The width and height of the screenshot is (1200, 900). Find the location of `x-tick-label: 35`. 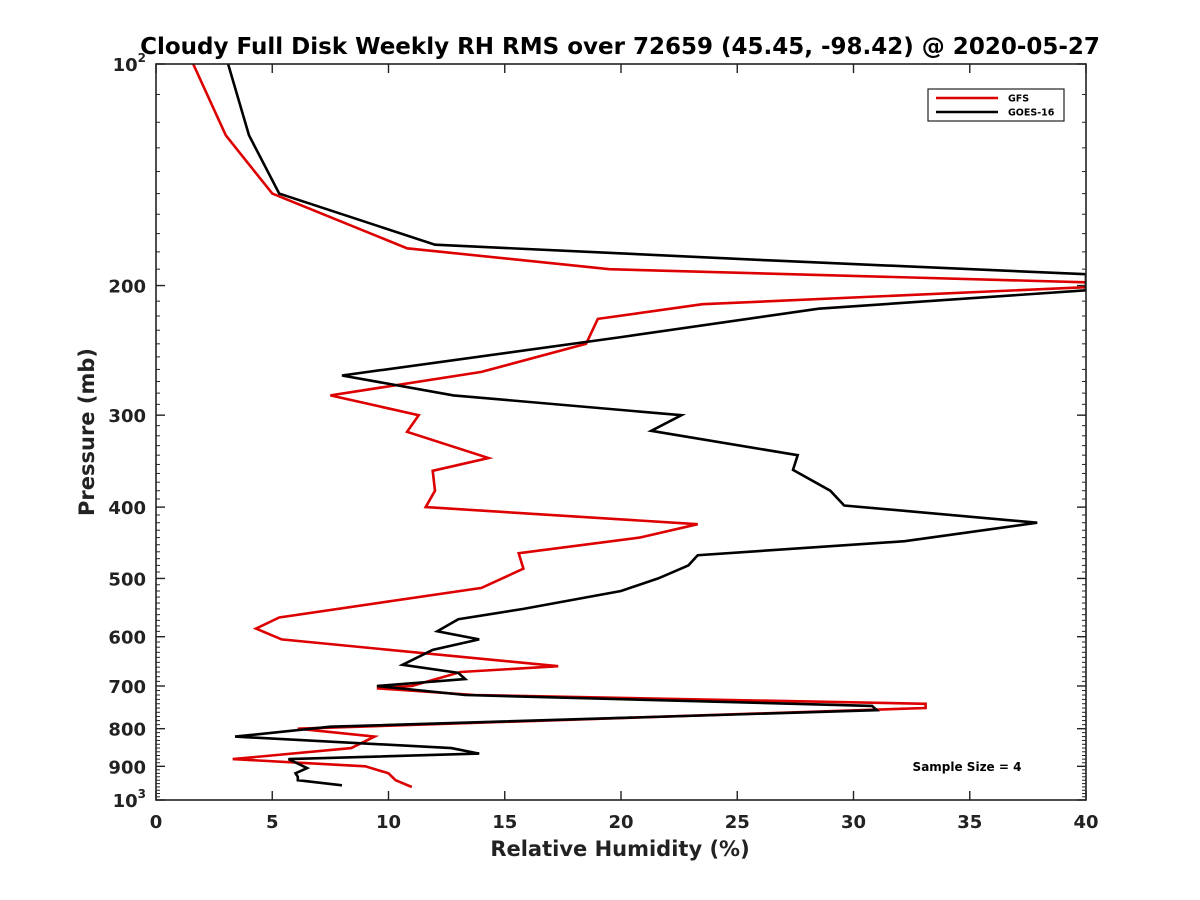

x-tick-label: 35 is located at coordinates (969, 822).